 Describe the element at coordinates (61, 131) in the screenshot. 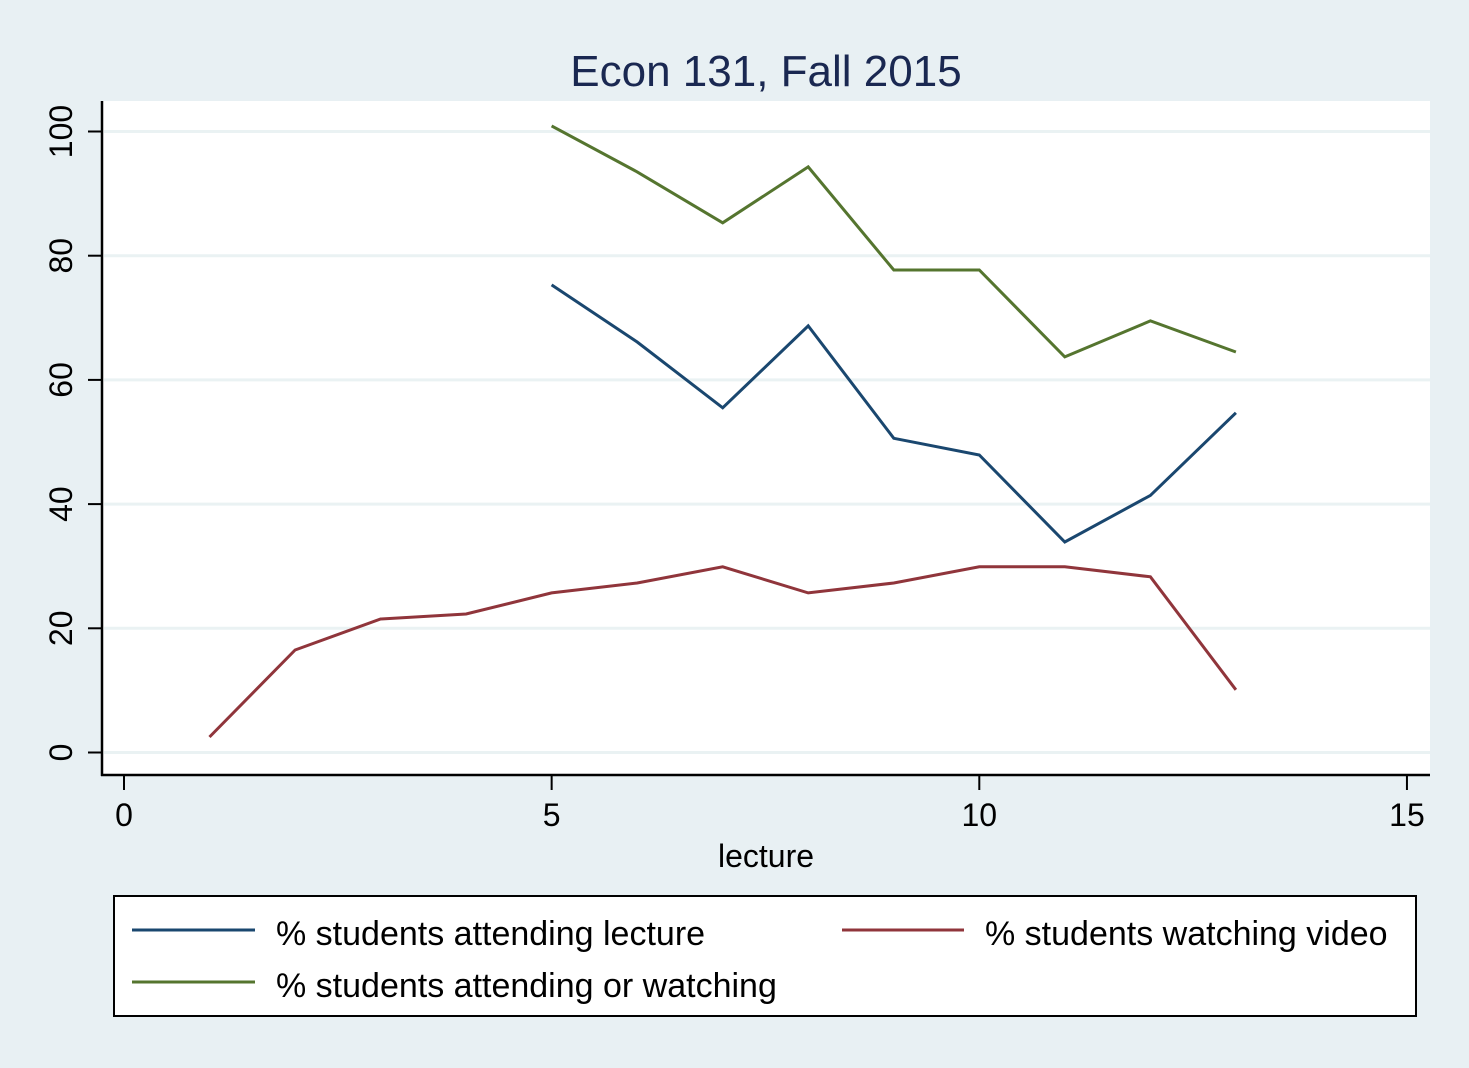

I see `y-tick-label: 100` at that location.